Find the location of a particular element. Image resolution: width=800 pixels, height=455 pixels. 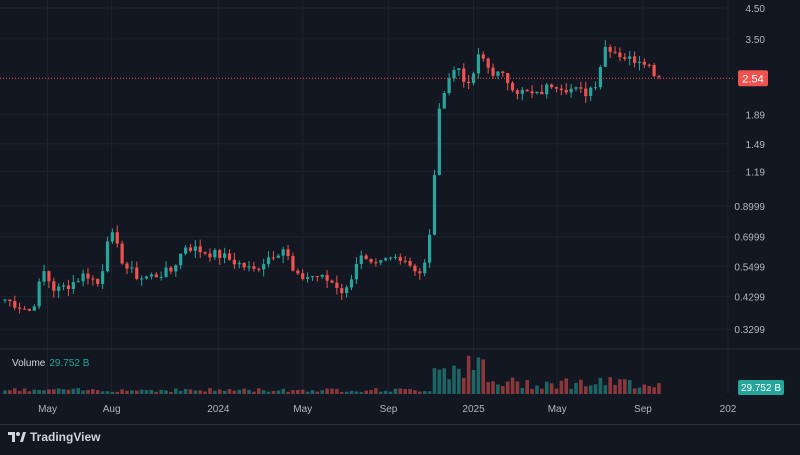

y-tick-label: 0.6999 is located at coordinates (749, 238).